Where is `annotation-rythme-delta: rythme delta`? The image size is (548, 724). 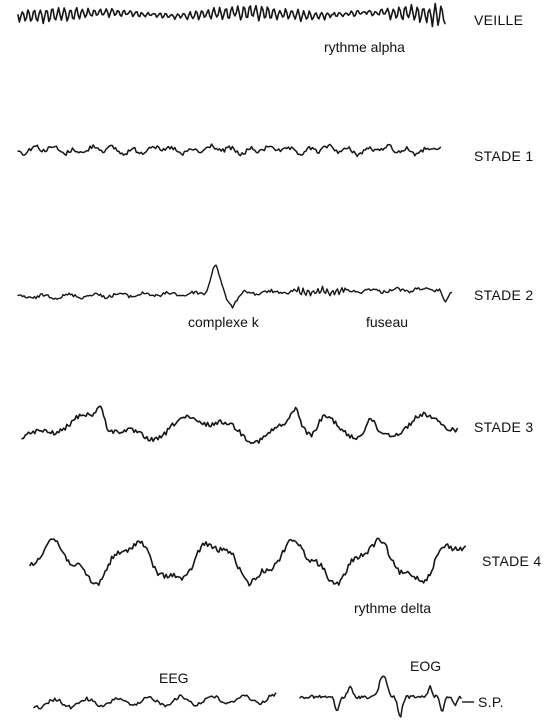
annotation-rythme-delta: rythme delta is located at coordinates (392, 608).